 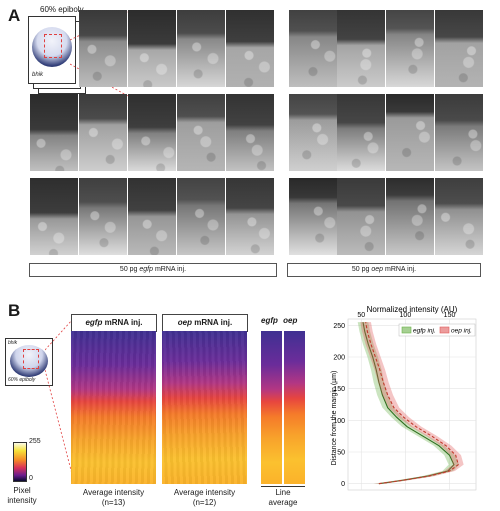 I want to click on chart-y-tick-label: 150, so click(x=339, y=389).